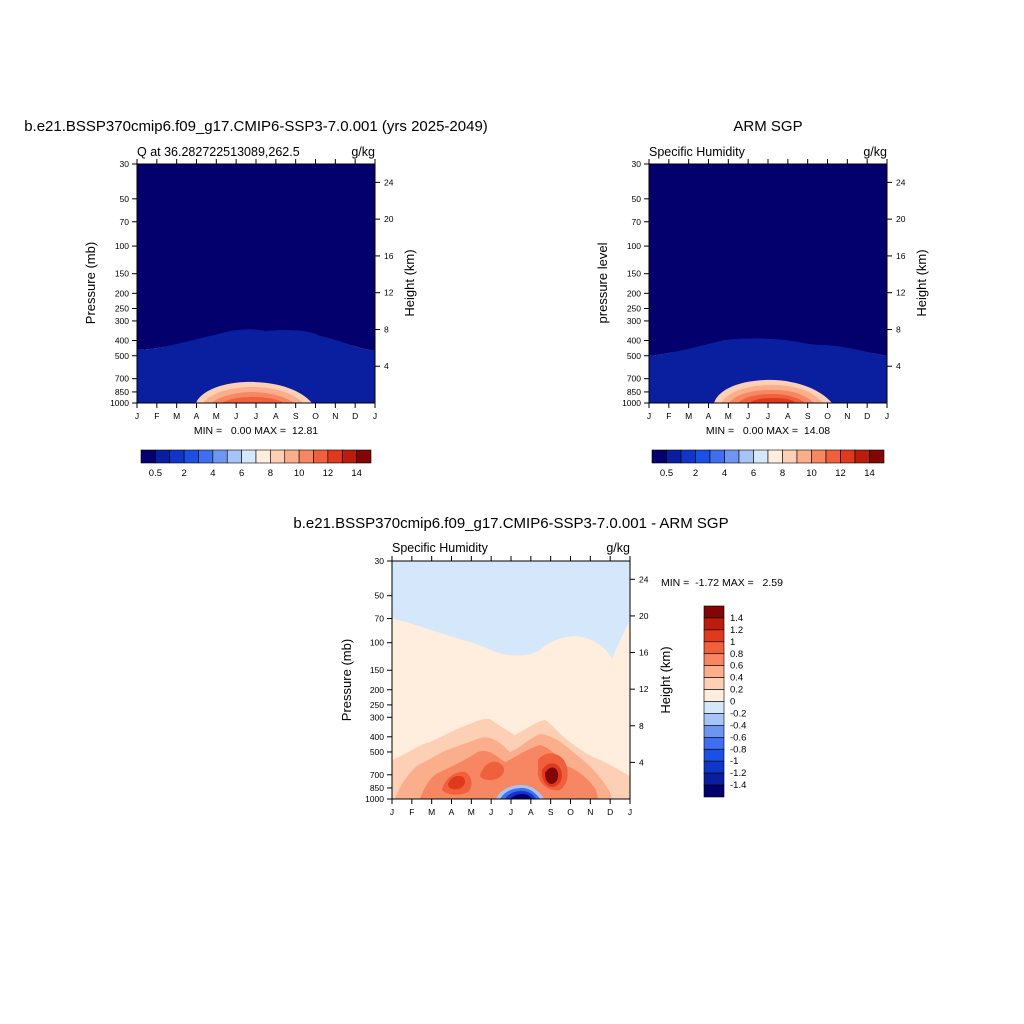  What do you see at coordinates (637, 222) in the screenshot?
I see `y-tick-label: 70` at bounding box center [637, 222].